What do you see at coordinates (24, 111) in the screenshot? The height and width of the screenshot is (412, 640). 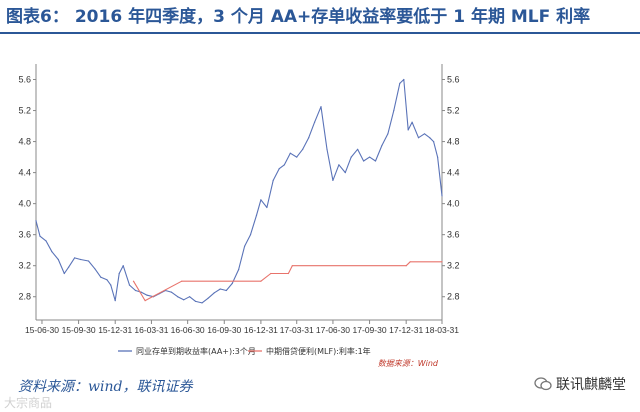 I see `y-tick-label-left: 5.2` at bounding box center [24, 111].